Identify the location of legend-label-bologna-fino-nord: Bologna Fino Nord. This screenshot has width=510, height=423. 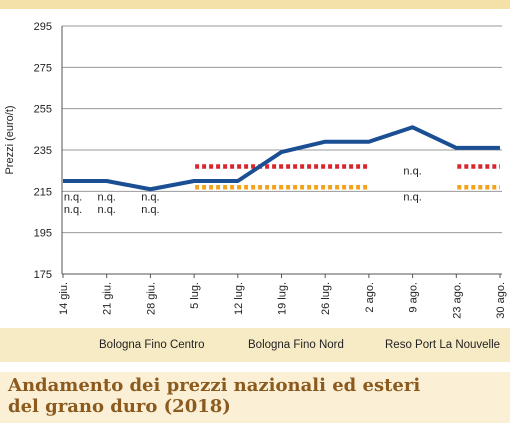
(296, 345).